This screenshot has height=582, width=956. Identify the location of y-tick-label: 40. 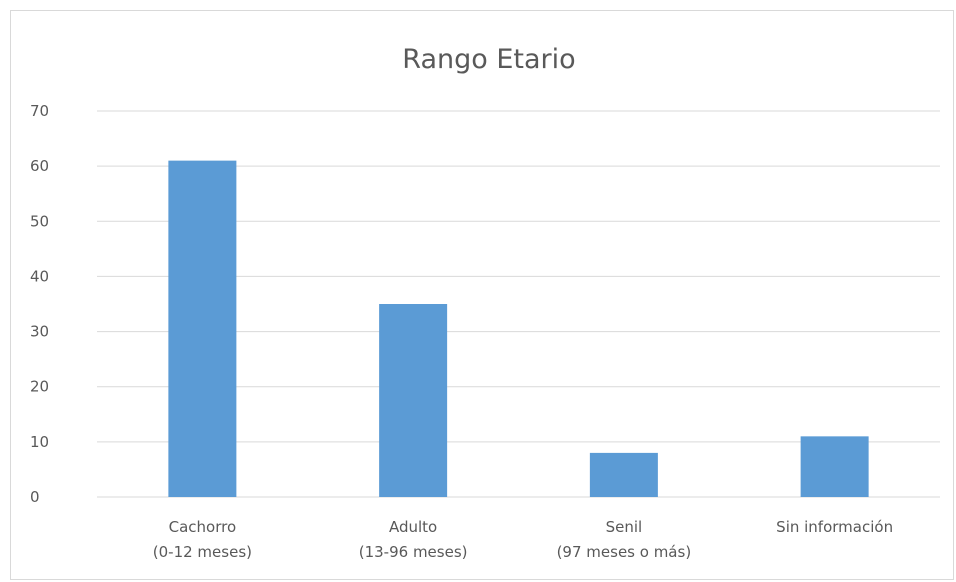
(39, 276).